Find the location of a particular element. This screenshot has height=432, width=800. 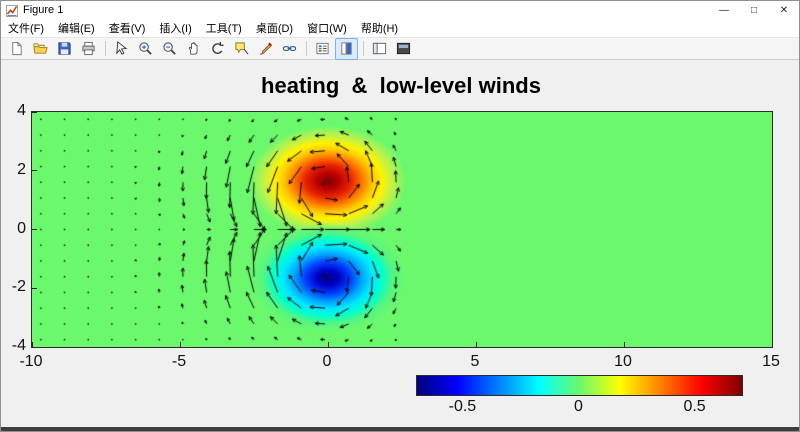

x-tick-label: -10 is located at coordinates (31, 361).